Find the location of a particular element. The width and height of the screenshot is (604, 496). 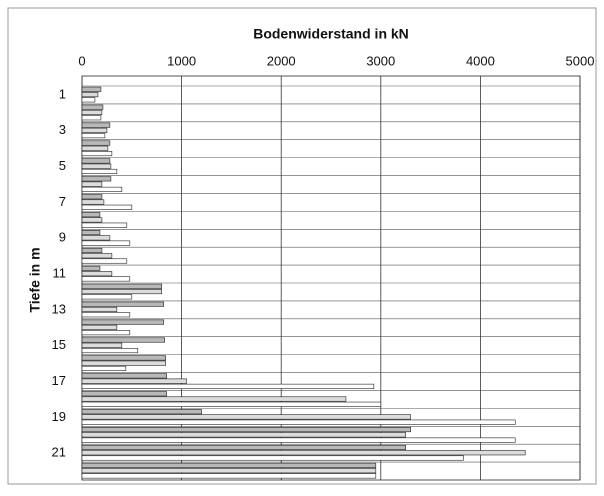

y-tick-label: 19 is located at coordinates (59, 416).